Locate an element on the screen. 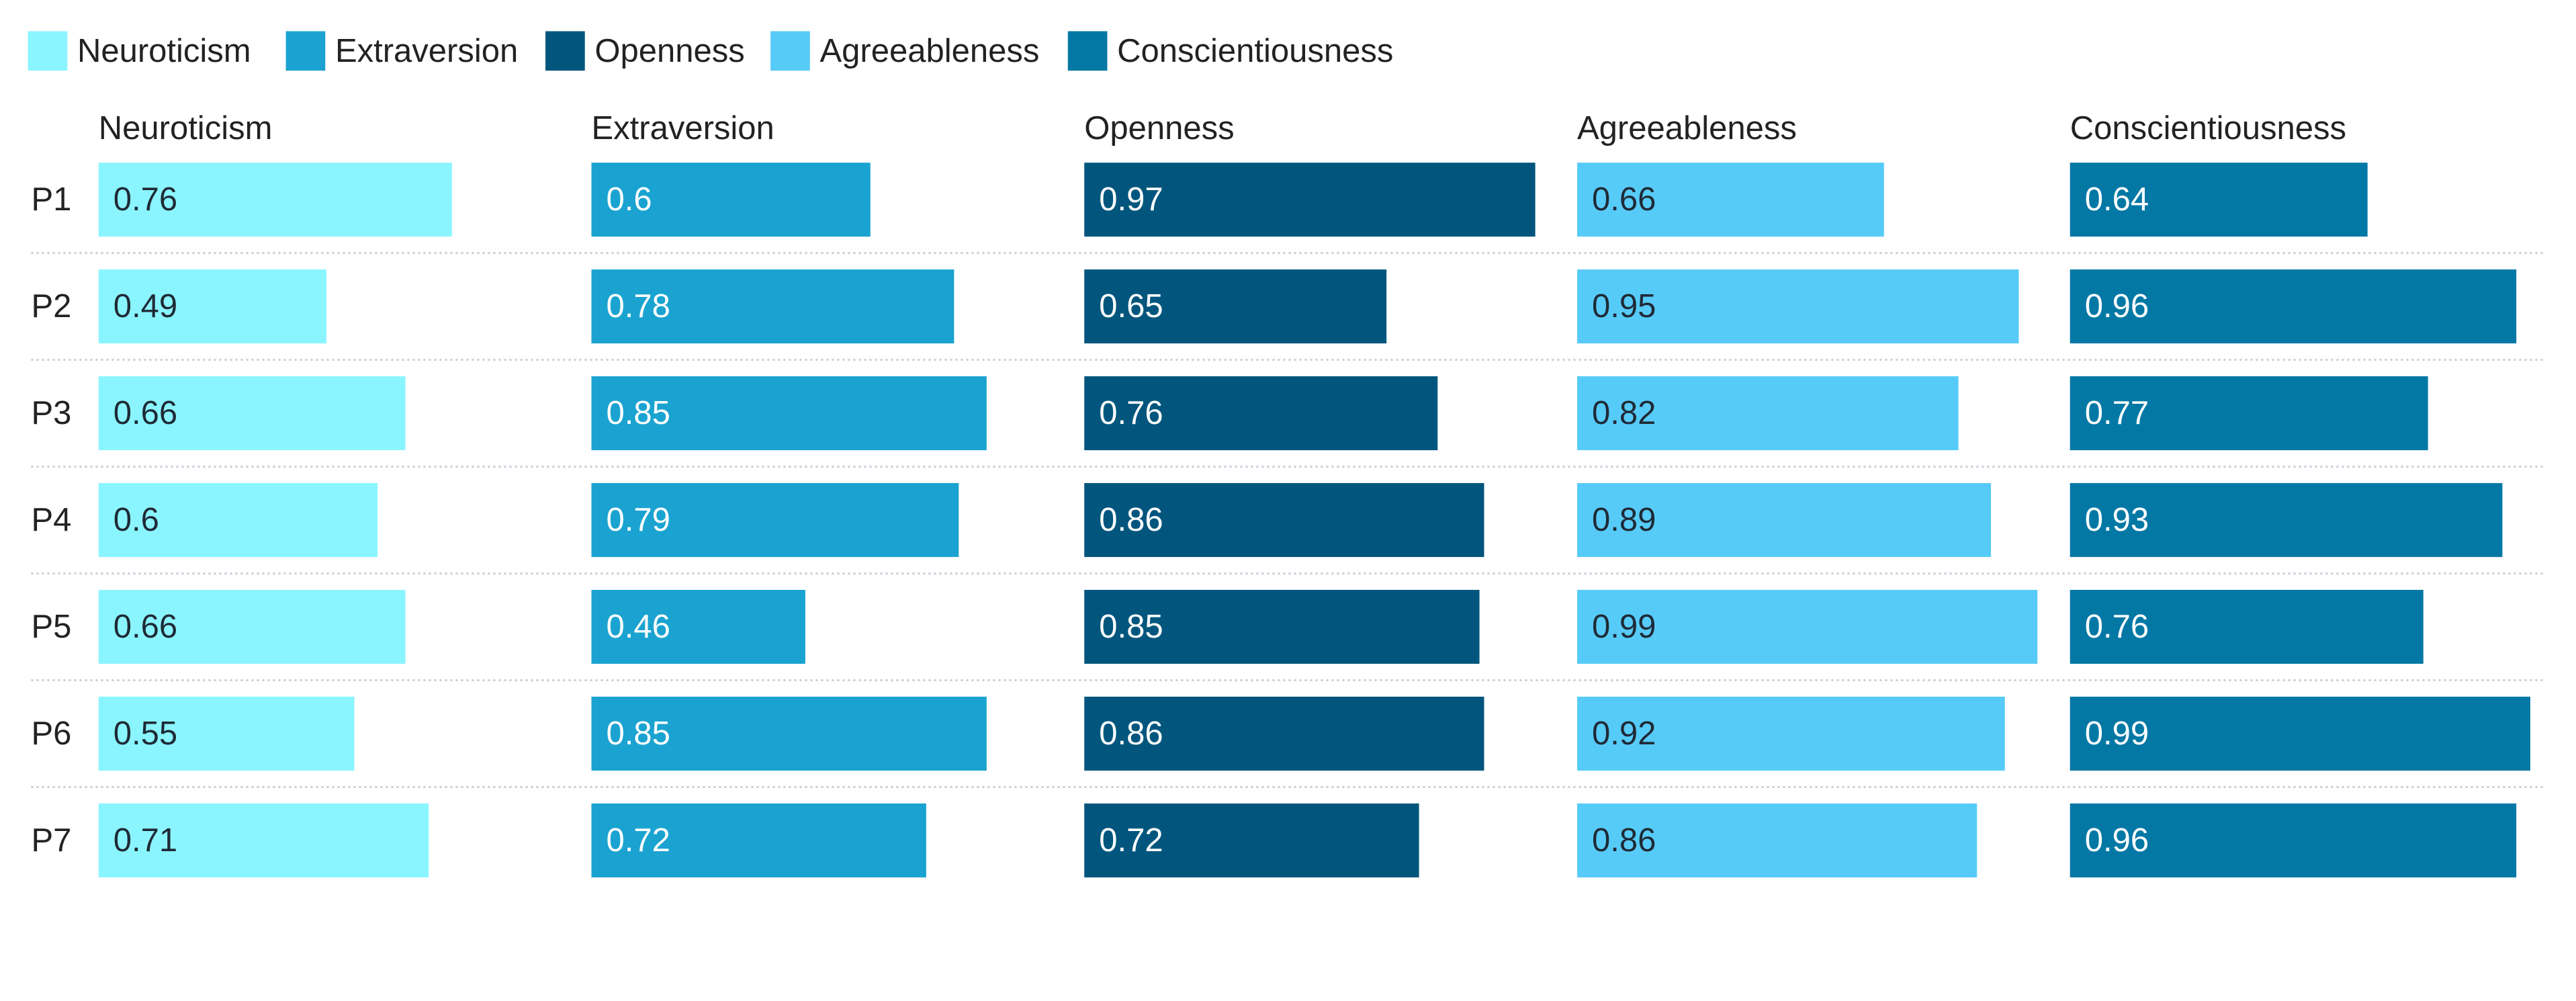  bar-neuroticism-p4 is located at coordinates (238, 520).